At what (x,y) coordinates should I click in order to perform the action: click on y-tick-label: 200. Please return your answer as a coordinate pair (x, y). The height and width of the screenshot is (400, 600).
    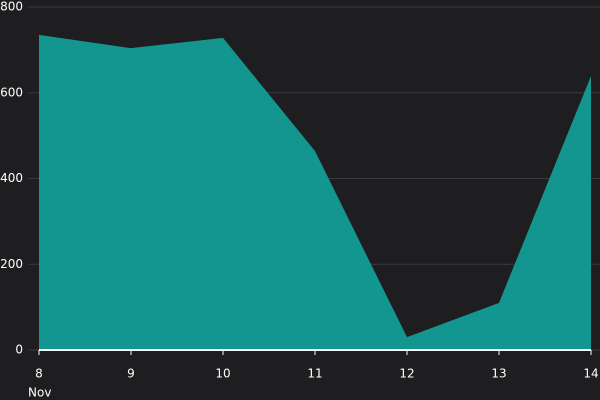
    Looking at the image, I should click on (11, 264).